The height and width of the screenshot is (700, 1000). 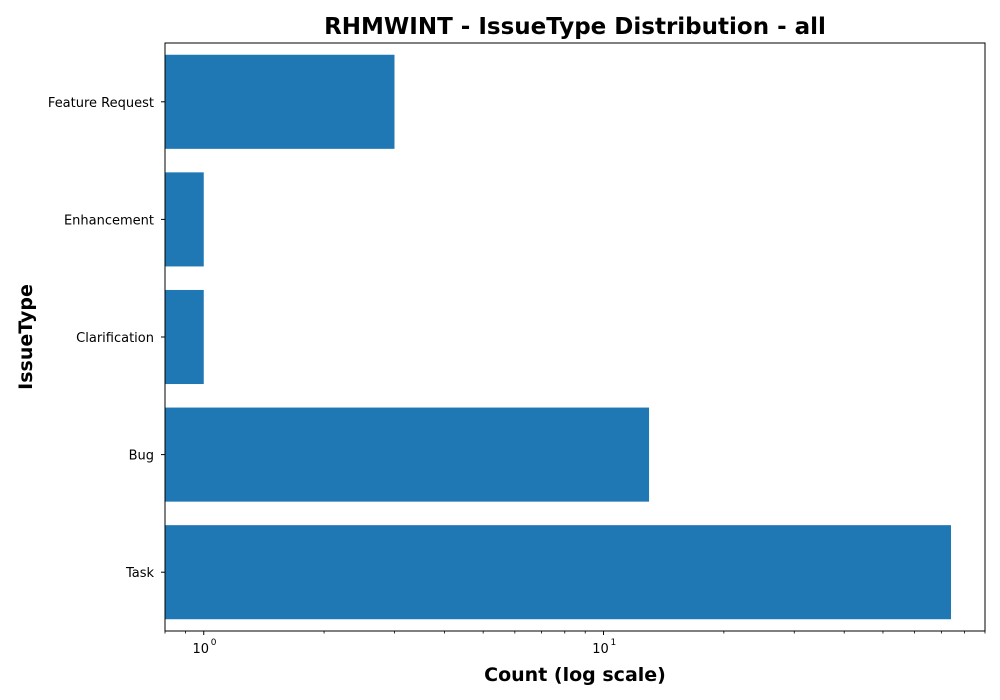 What do you see at coordinates (184, 337) in the screenshot?
I see `bar-clarification` at bounding box center [184, 337].